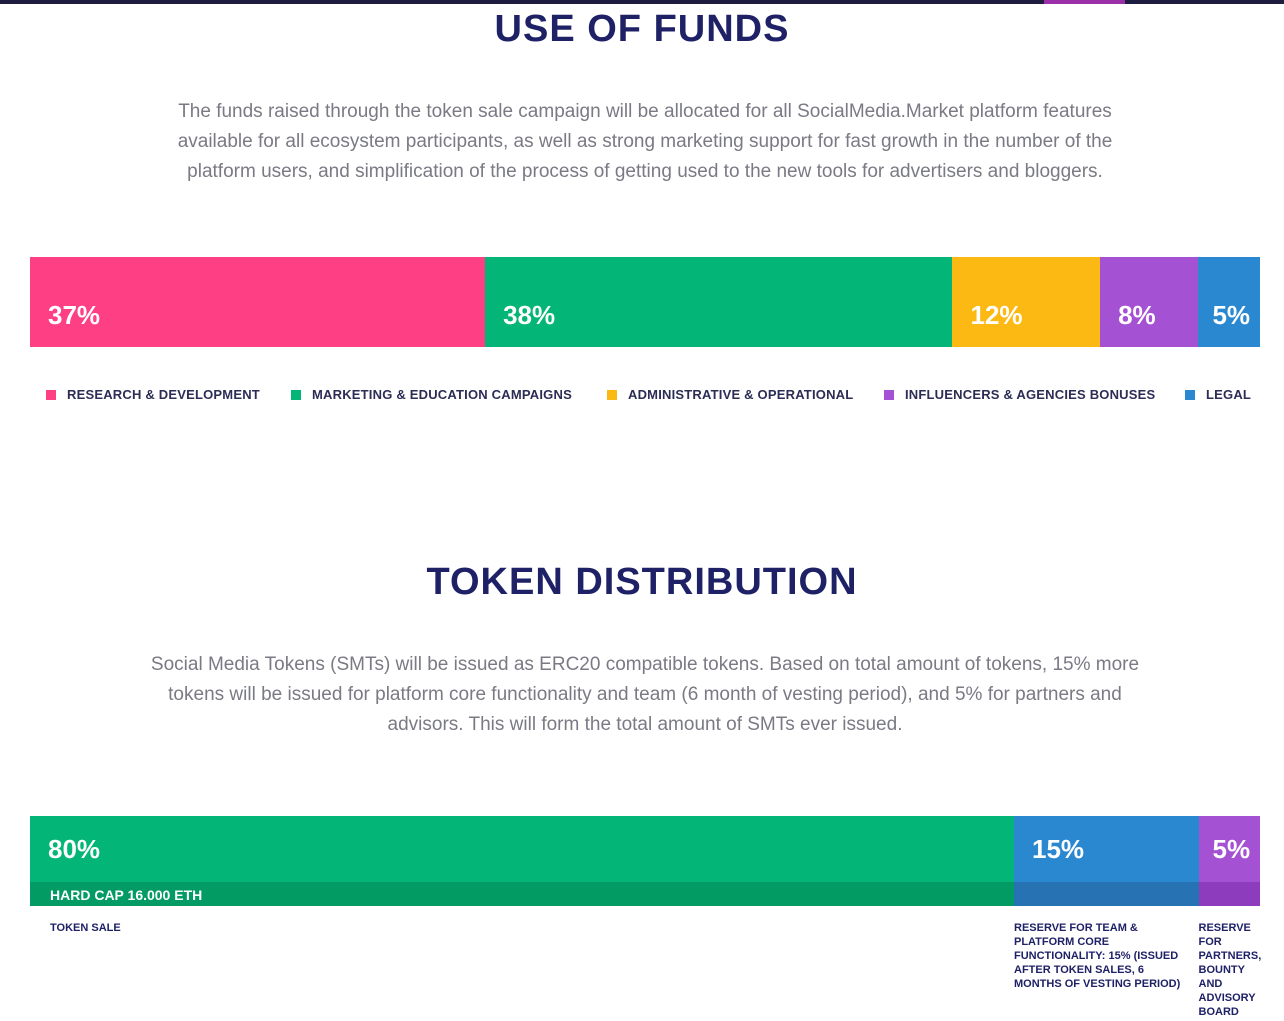  I want to click on funds-bar-percent-label: 5%, so click(1231, 315).